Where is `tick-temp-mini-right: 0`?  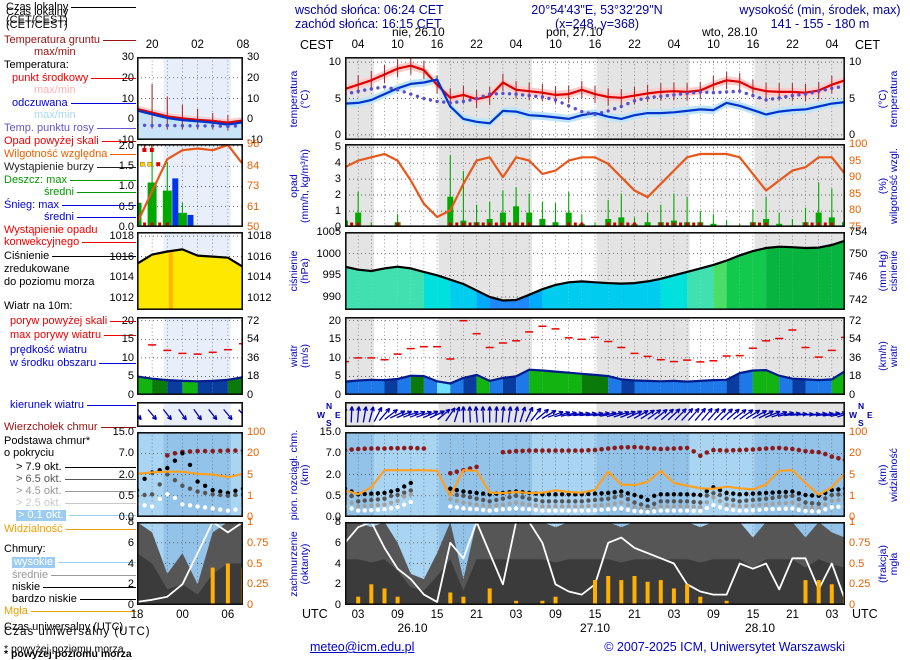
tick-temp-mini-right: 0 is located at coordinates (250, 119).